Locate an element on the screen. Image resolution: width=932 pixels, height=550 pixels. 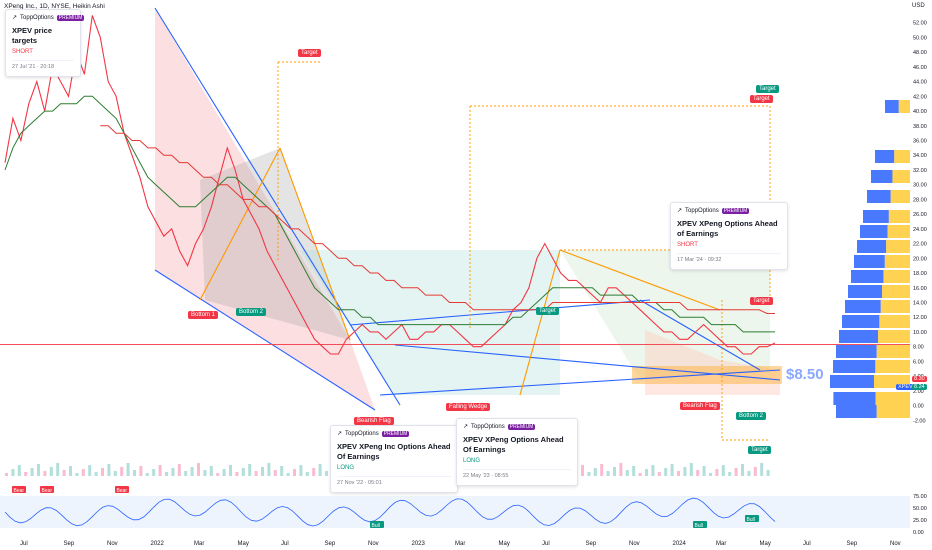
oscillator-tick-label: 75.00 is located at coordinates (920, 497).